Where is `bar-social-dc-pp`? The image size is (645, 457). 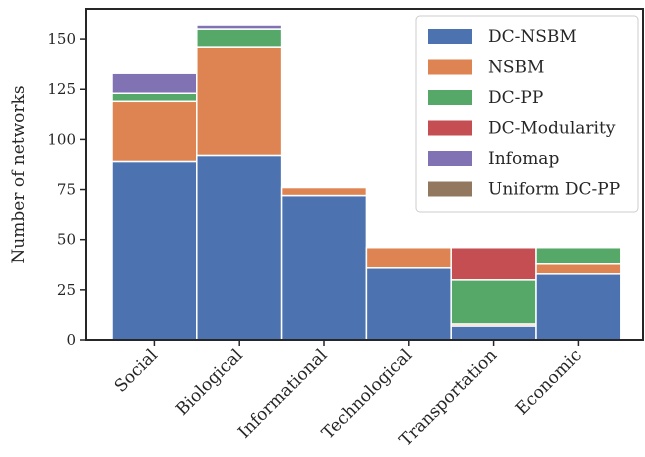
bar-social-dc-pp is located at coordinates (154, 97).